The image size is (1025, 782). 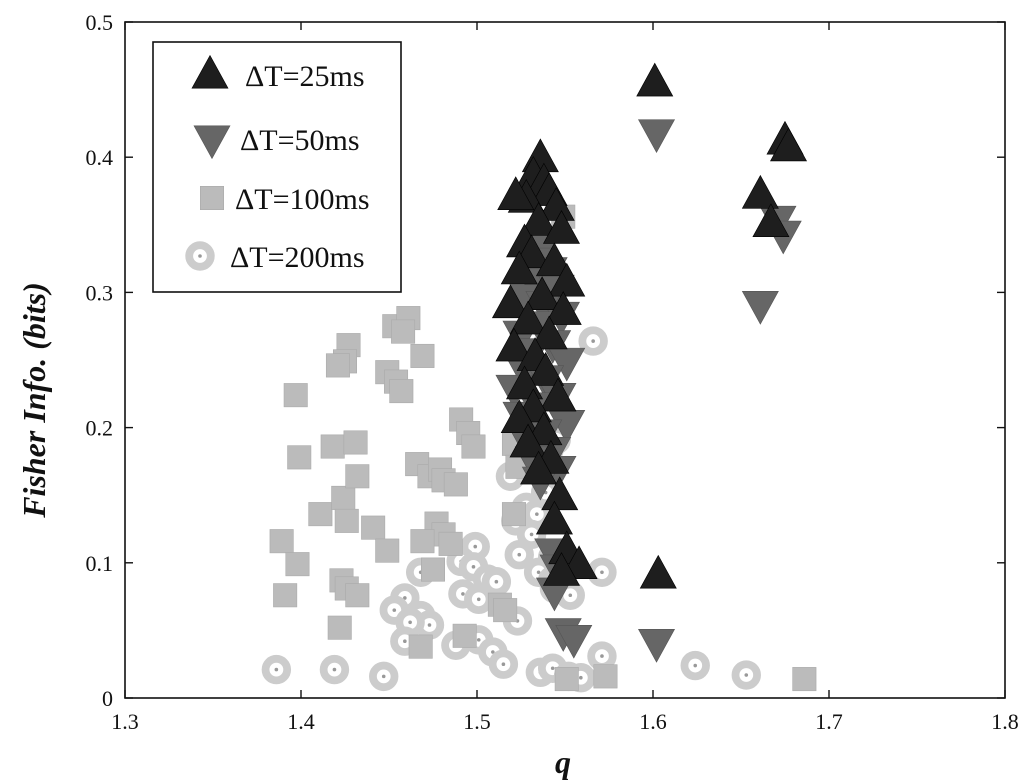 What do you see at coordinates (100, 428) in the screenshot?
I see `y-tick-label: 0.2` at bounding box center [100, 428].